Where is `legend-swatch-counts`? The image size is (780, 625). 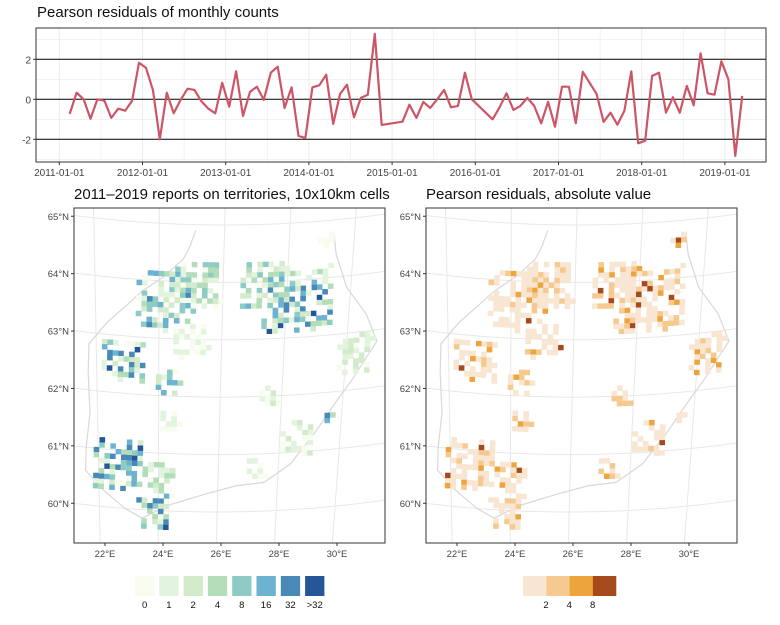
legend-swatch-counts is located at coordinates (169, 586).